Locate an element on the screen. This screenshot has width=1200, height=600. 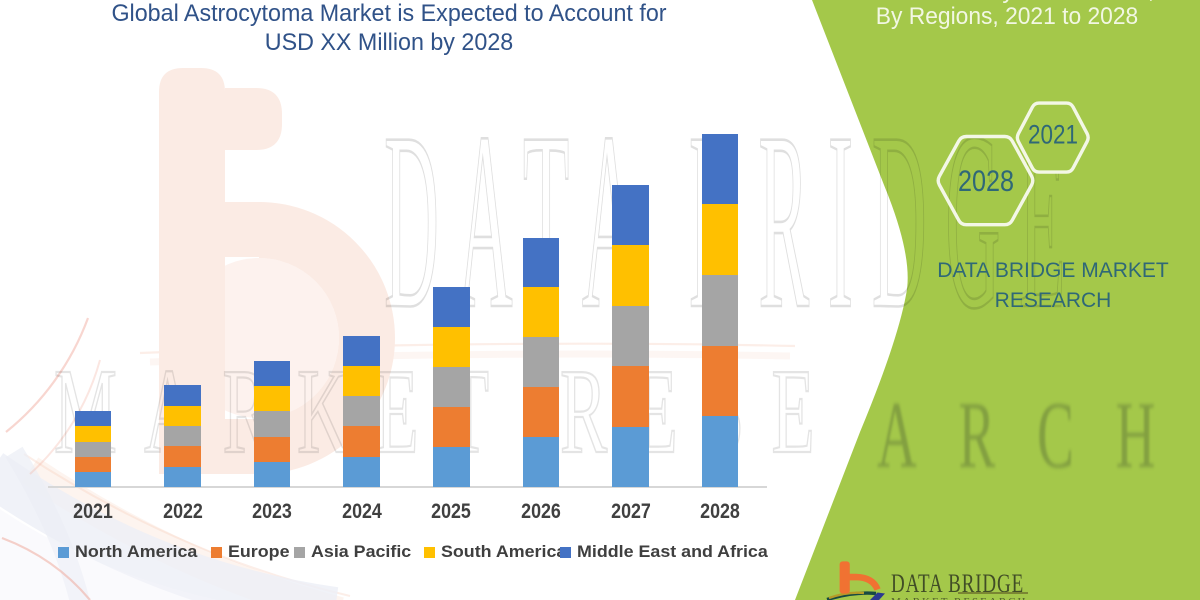
svg-text: 2028 is located at coordinates (986, 181).